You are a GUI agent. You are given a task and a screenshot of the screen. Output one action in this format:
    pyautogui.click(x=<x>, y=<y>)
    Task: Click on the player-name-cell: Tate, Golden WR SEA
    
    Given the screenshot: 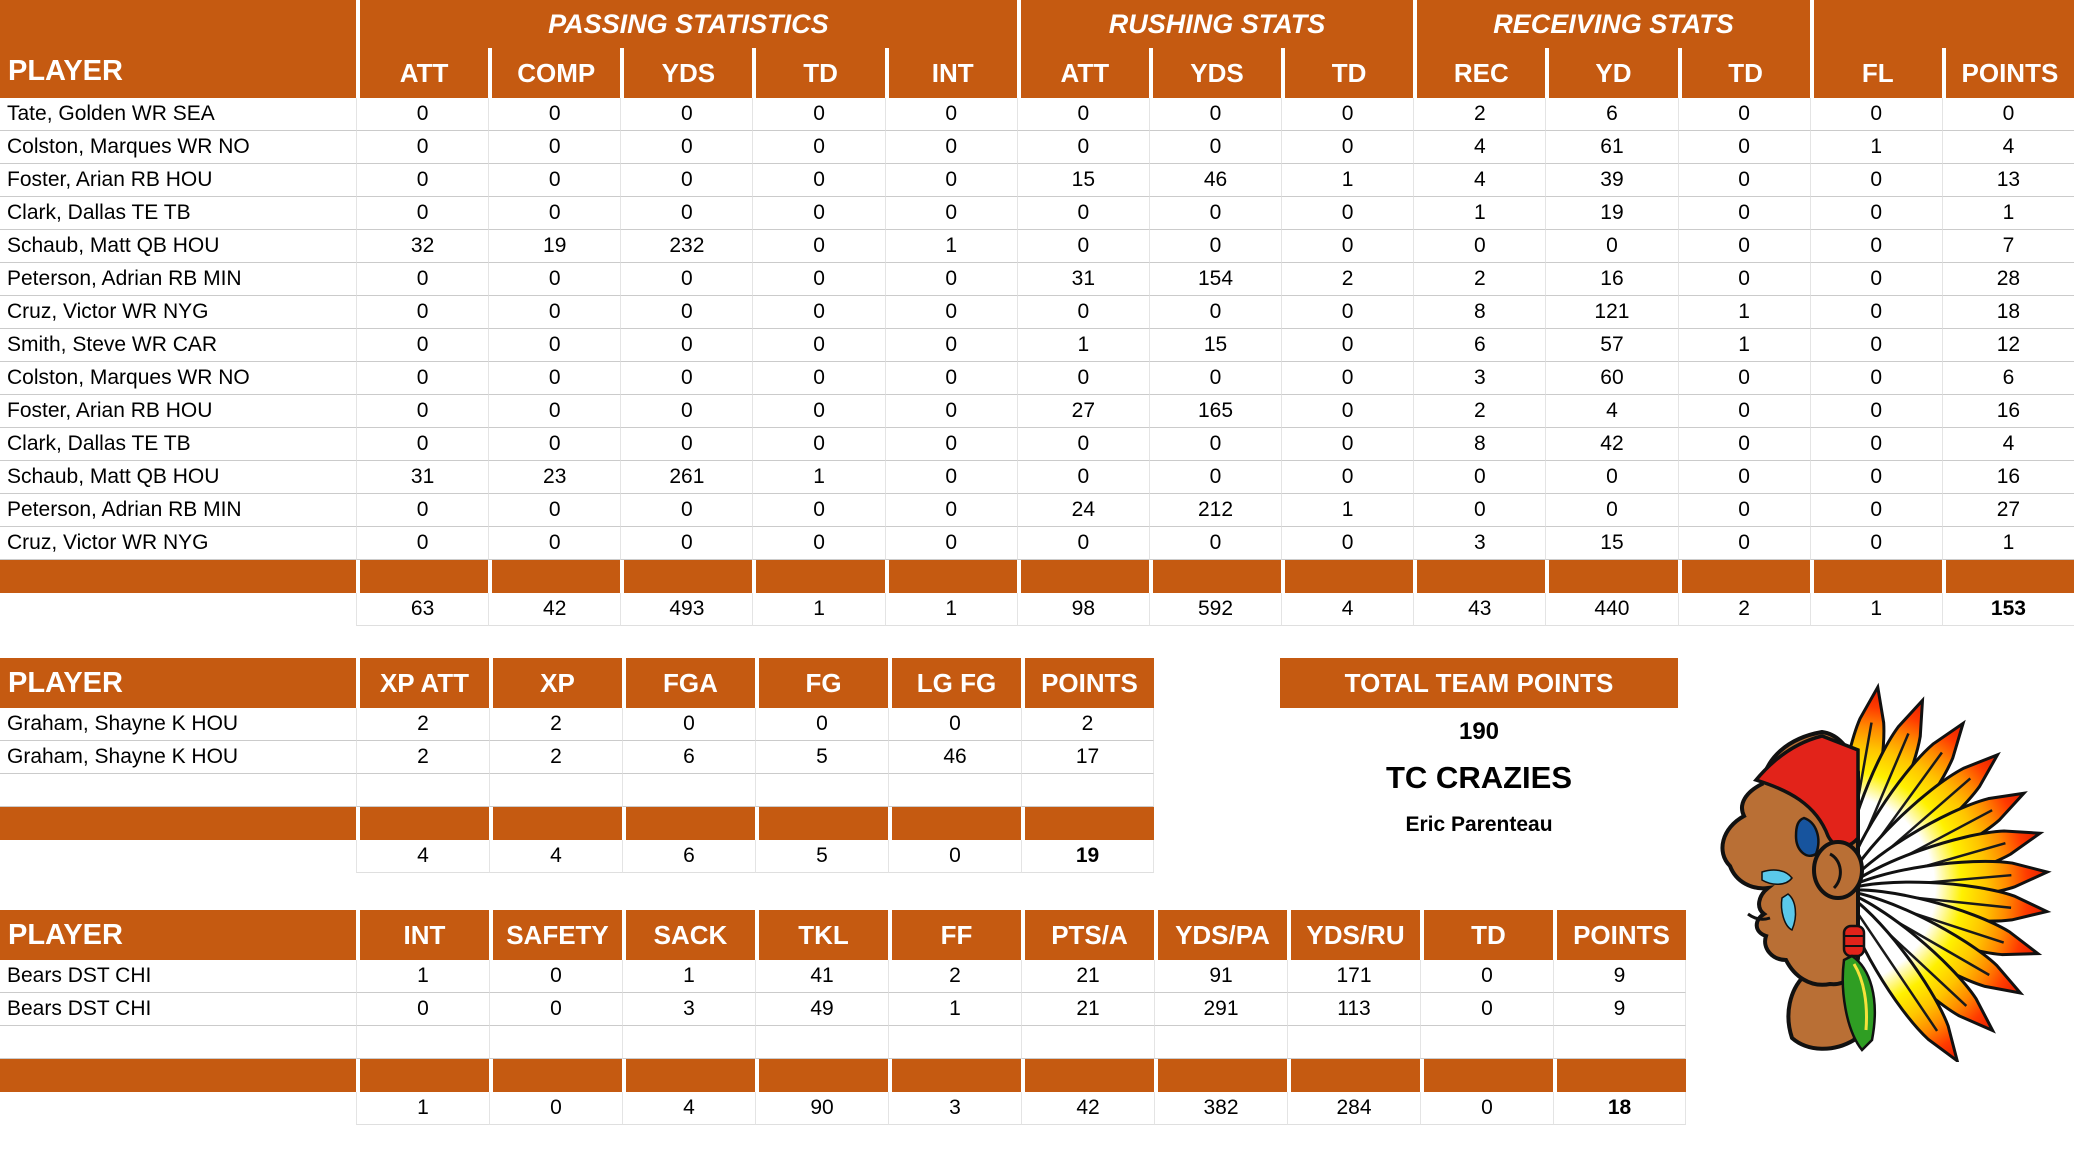 What is the action you would take?
    pyautogui.click(x=178, y=114)
    